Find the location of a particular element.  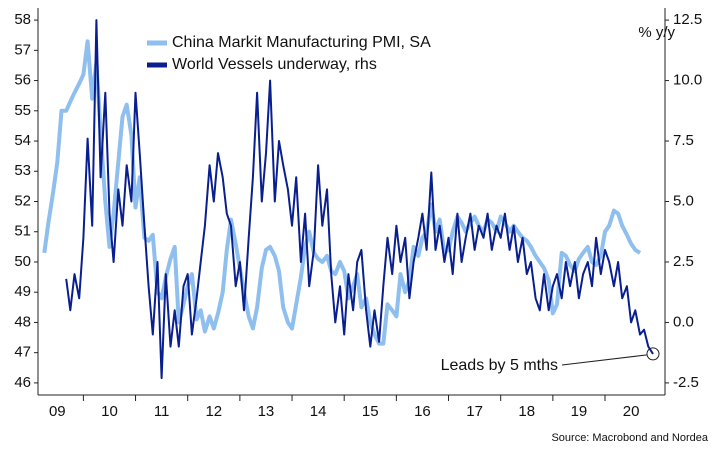

y2-tick-label: 10.0 is located at coordinates (687, 80).